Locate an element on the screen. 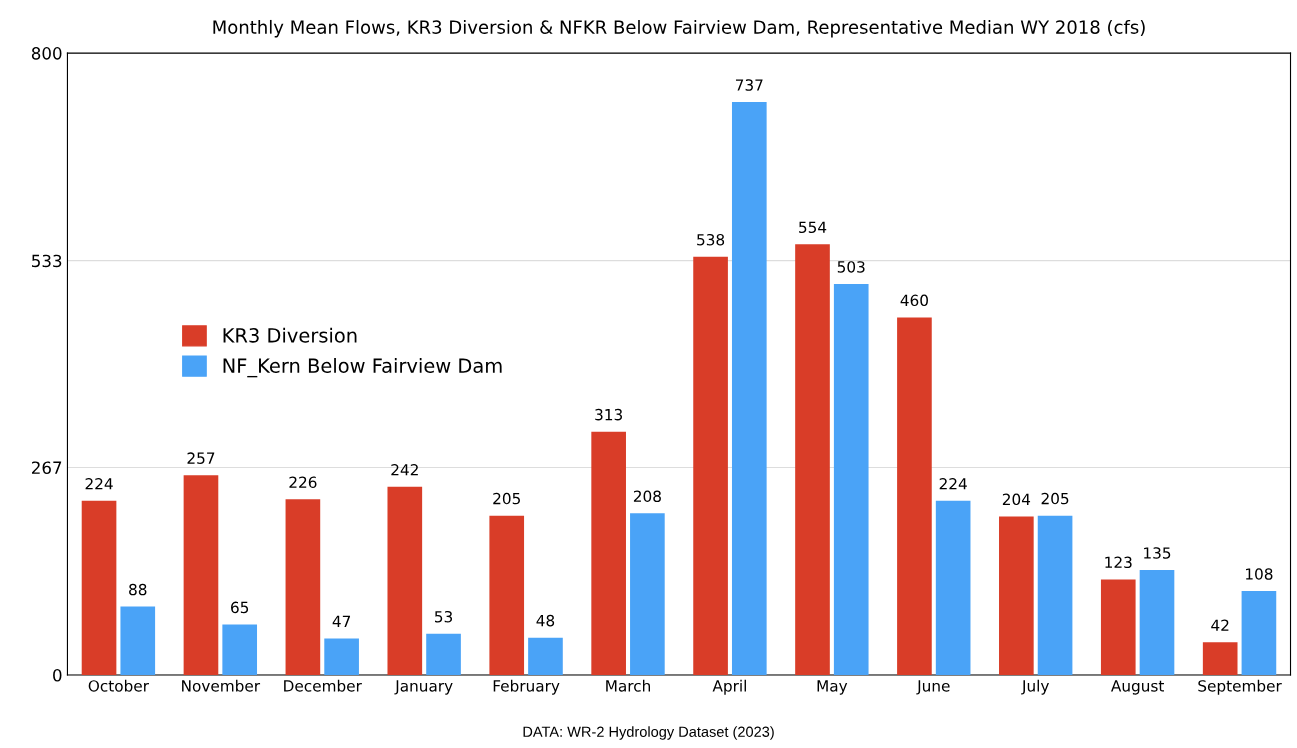 The width and height of the screenshot is (1297, 748). x-tick-label: February is located at coordinates (526, 687).